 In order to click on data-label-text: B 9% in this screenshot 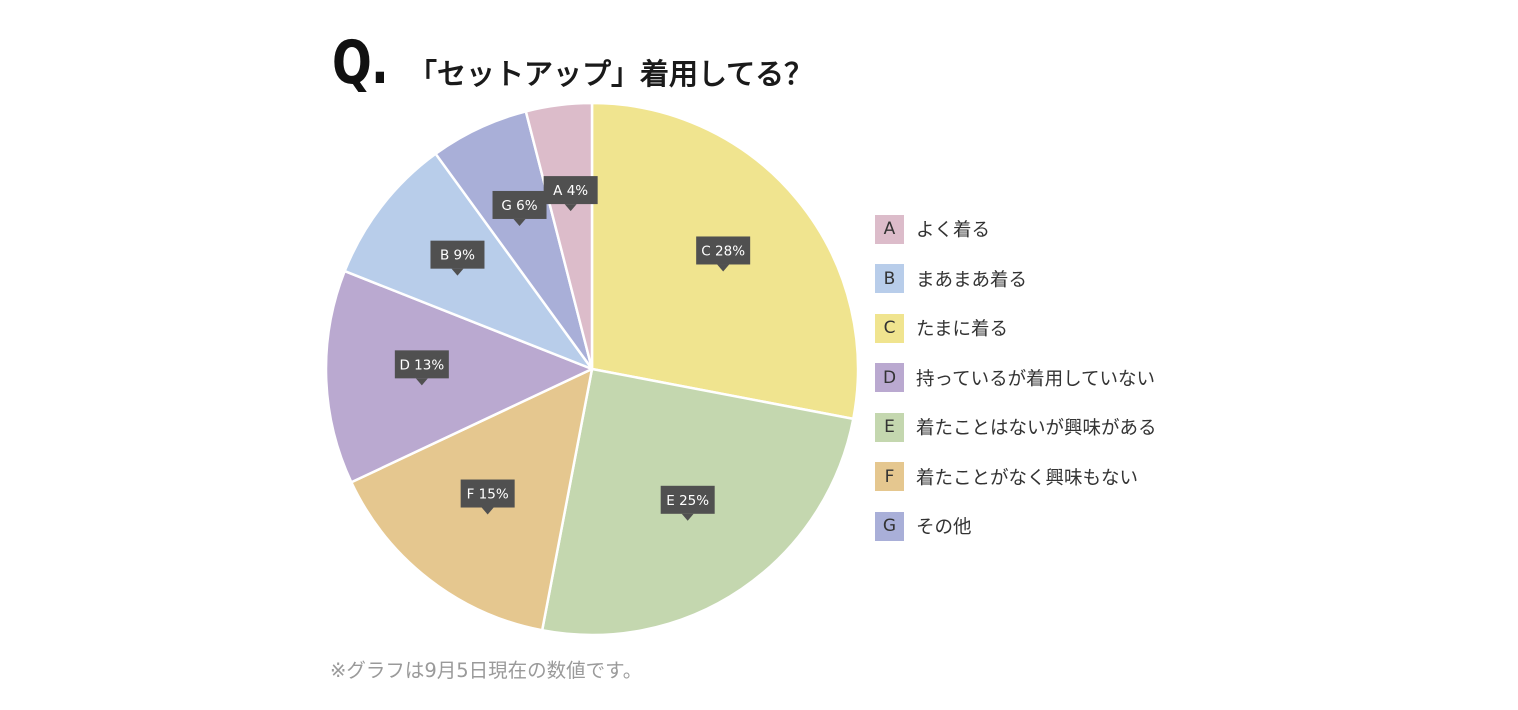, I will do `click(457, 256)`.